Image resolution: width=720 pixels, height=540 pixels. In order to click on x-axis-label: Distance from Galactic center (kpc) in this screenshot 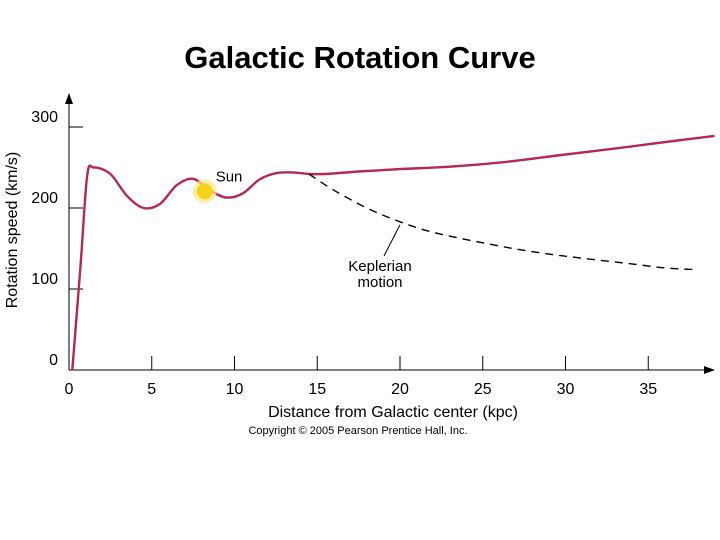, I will do `click(393, 412)`.